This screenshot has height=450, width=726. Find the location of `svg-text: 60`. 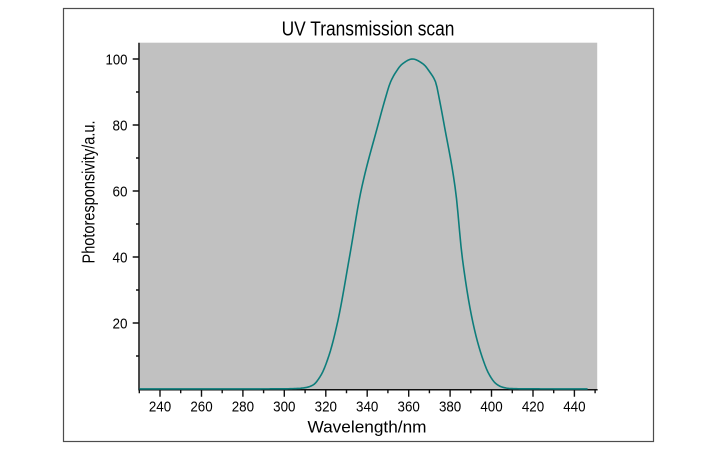

svg-text: 60 is located at coordinates (120, 191).